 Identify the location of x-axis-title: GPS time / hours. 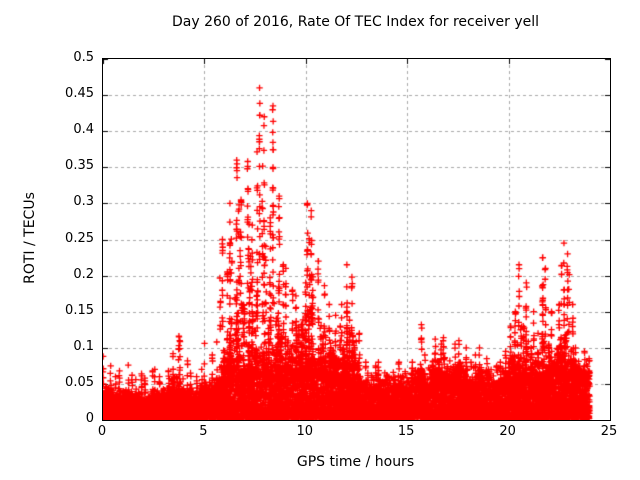
(355, 462).